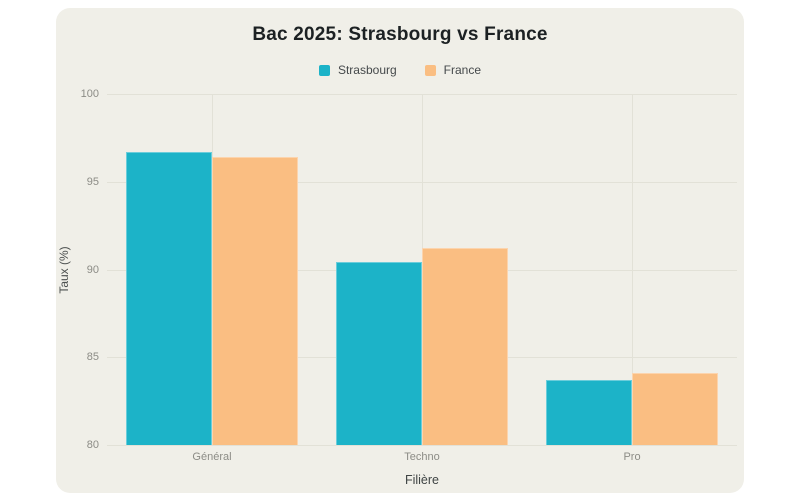  Describe the element at coordinates (400, 70) in the screenshot. I see `legend: Strasbourg France` at that location.